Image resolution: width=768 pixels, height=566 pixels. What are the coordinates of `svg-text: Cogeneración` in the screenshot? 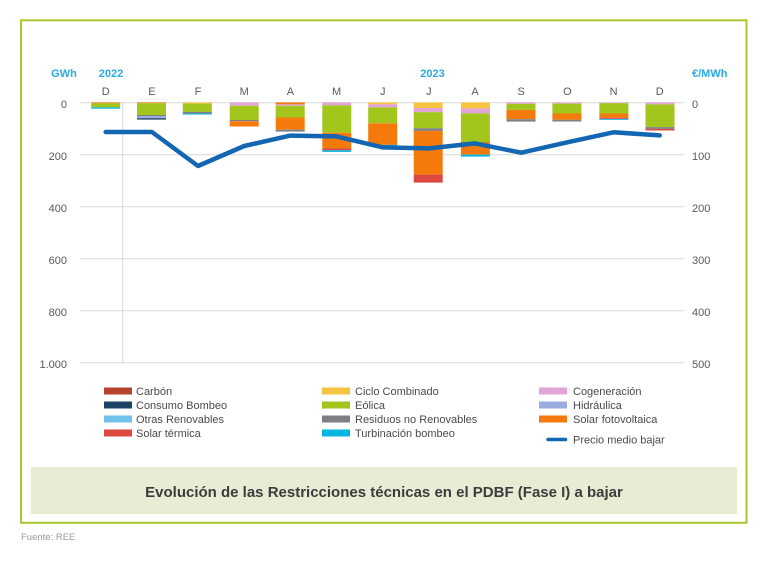 It's located at (607, 392).